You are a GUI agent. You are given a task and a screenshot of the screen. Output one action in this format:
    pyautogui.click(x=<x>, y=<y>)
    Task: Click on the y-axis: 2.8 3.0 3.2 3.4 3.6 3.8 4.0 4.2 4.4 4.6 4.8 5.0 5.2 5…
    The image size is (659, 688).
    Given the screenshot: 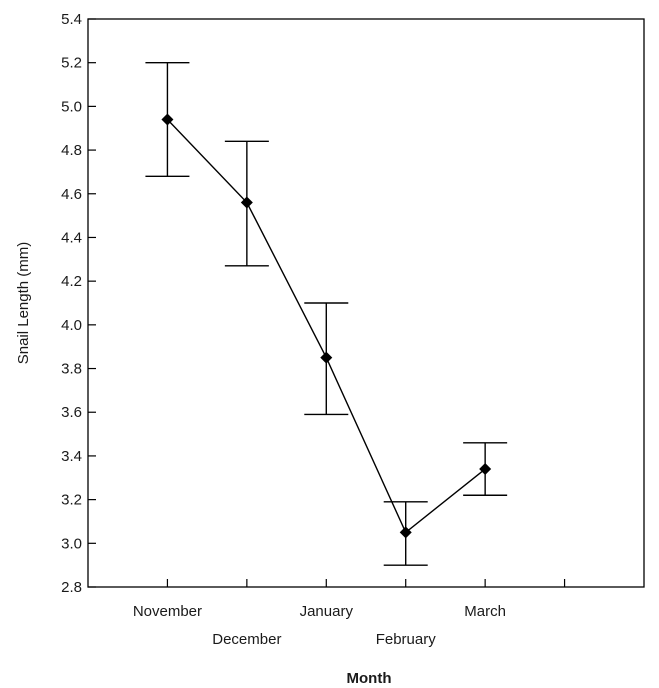 What is the action you would take?
    pyautogui.click(x=78, y=303)
    